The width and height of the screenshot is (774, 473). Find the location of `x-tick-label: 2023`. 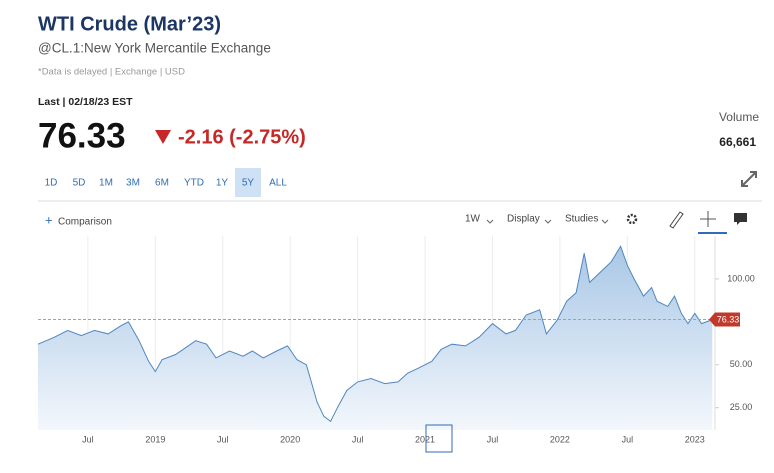

x-tick-label: 2023 is located at coordinates (695, 439).